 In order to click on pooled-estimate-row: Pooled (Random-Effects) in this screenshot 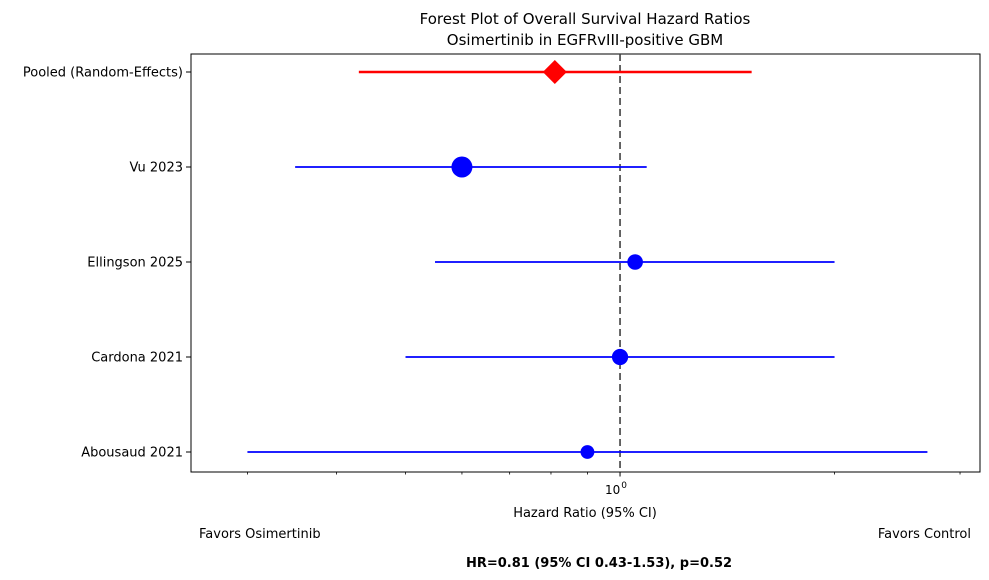, I will do `click(387, 72)`.